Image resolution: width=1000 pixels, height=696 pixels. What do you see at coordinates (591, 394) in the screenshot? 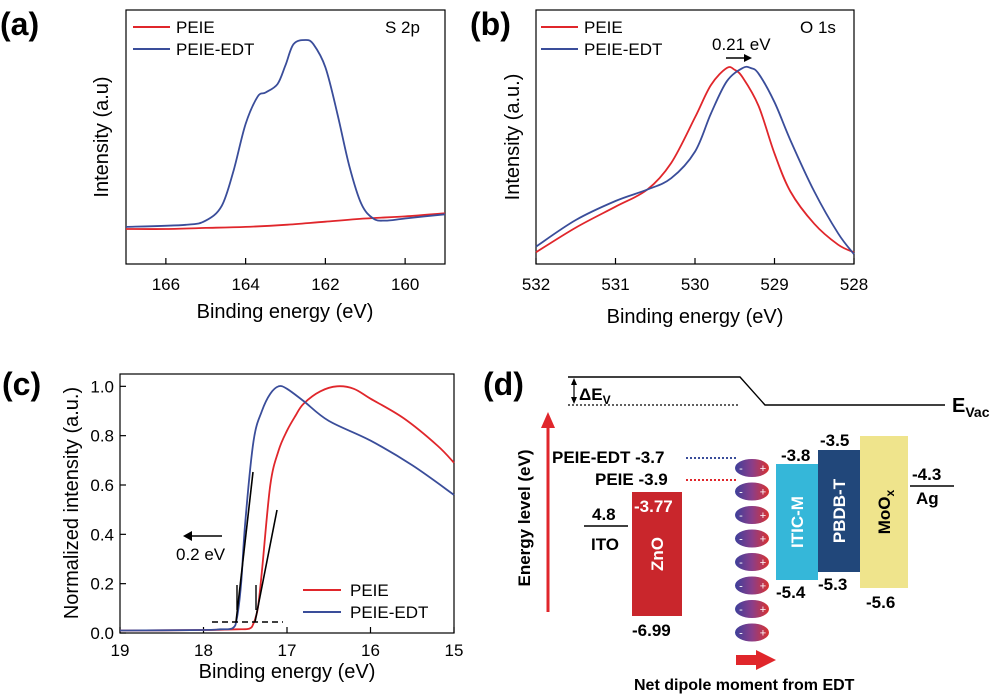
I see `delta-ev-symbol: ΔE` at bounding box center [591, 394].